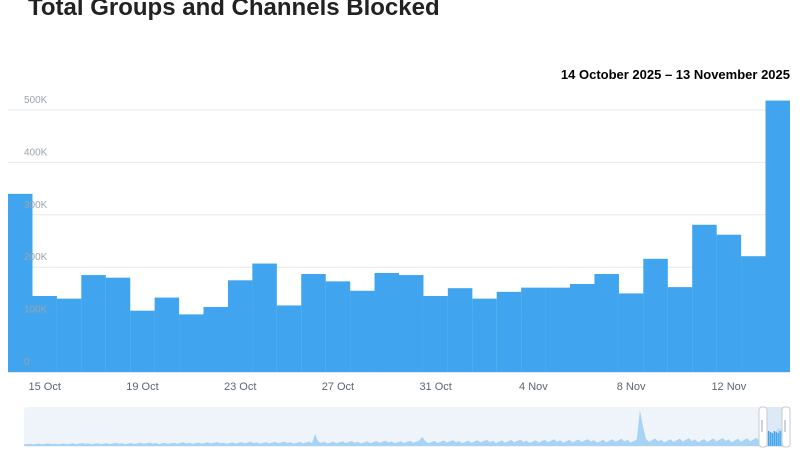 The height and width of the screenshot is (450, 800). Describe the element at coordinates (728, 387) in the screenshot. I see `x-tick-label: 12 Nov` at that location.